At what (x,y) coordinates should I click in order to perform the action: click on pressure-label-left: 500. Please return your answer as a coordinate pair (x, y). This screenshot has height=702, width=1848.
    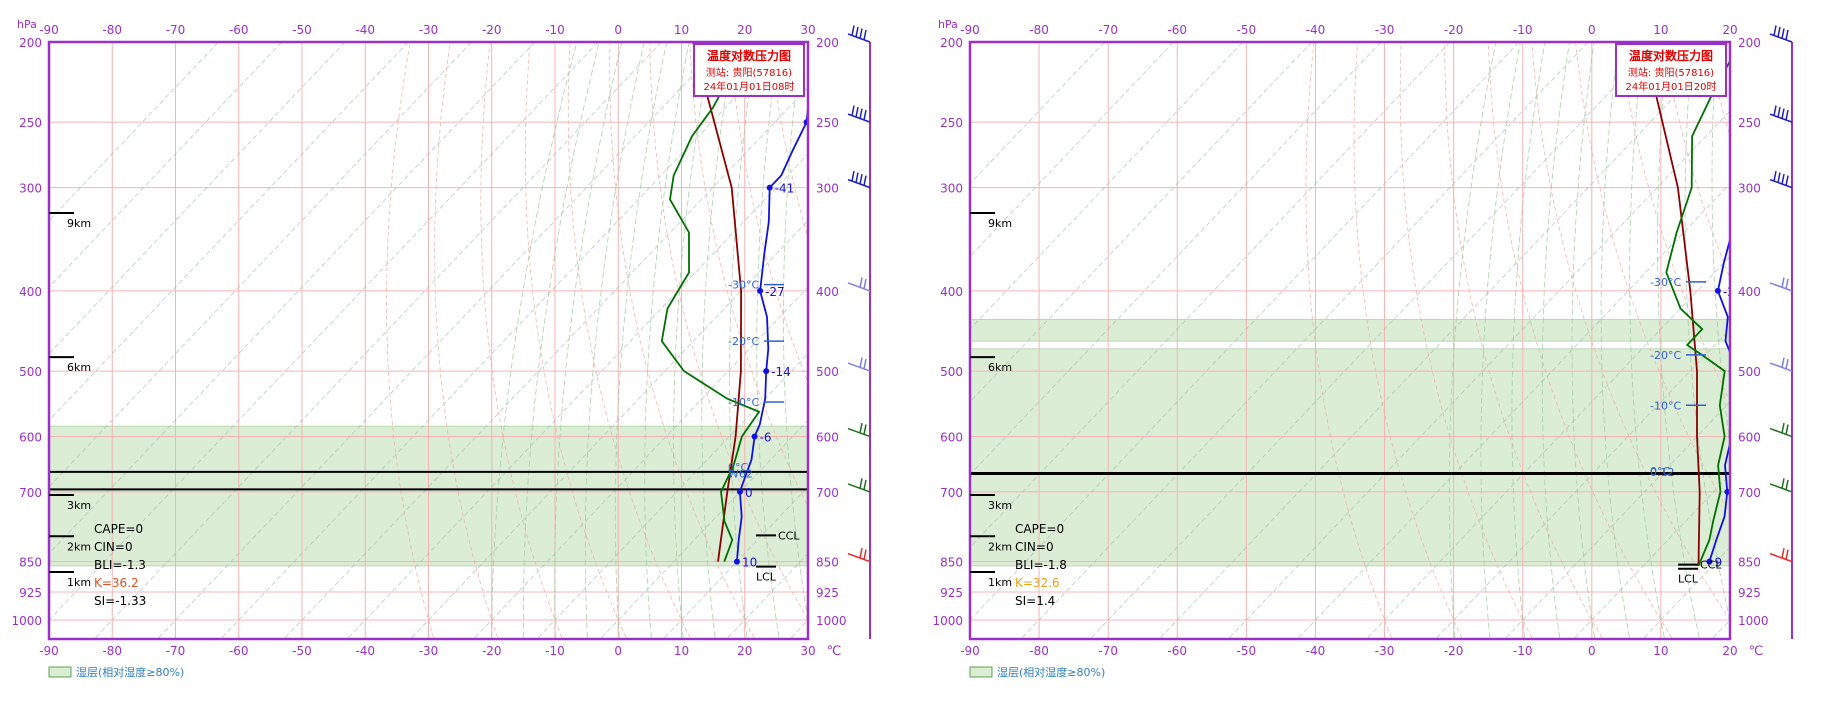
    Looking at the image, I should click on (30, 372).